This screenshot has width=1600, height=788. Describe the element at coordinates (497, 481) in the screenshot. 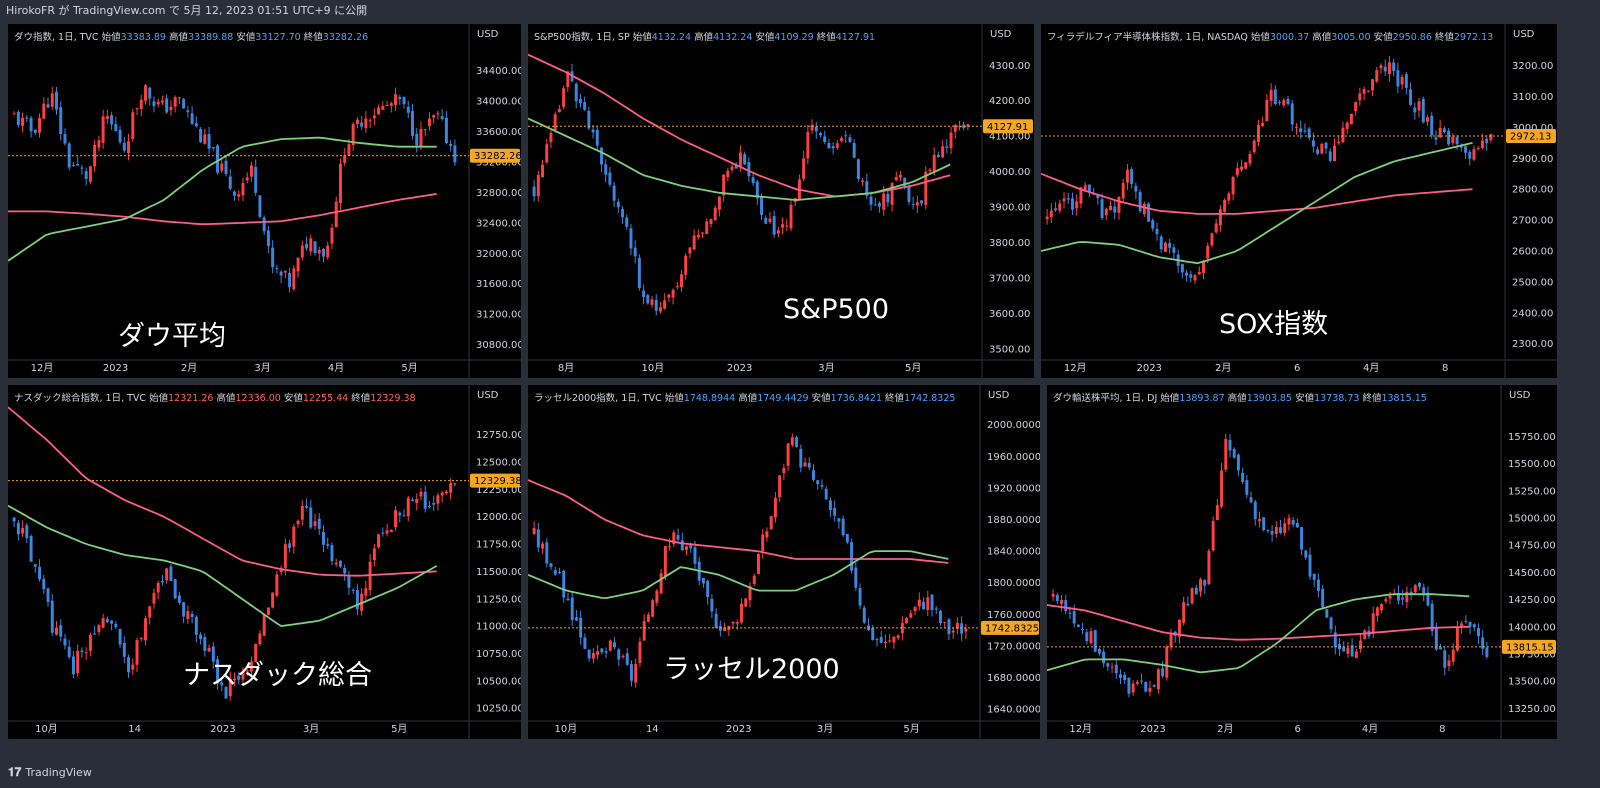

I see `last-price-label: 12329.38` at that location.